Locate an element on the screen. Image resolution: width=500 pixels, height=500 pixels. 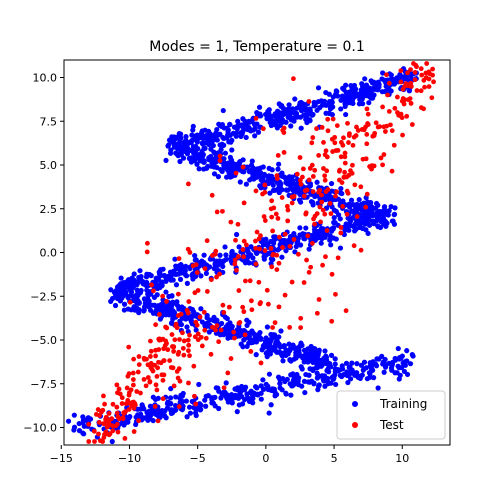
y-tick-label: −7.5 is located at coordinates (43, 384).